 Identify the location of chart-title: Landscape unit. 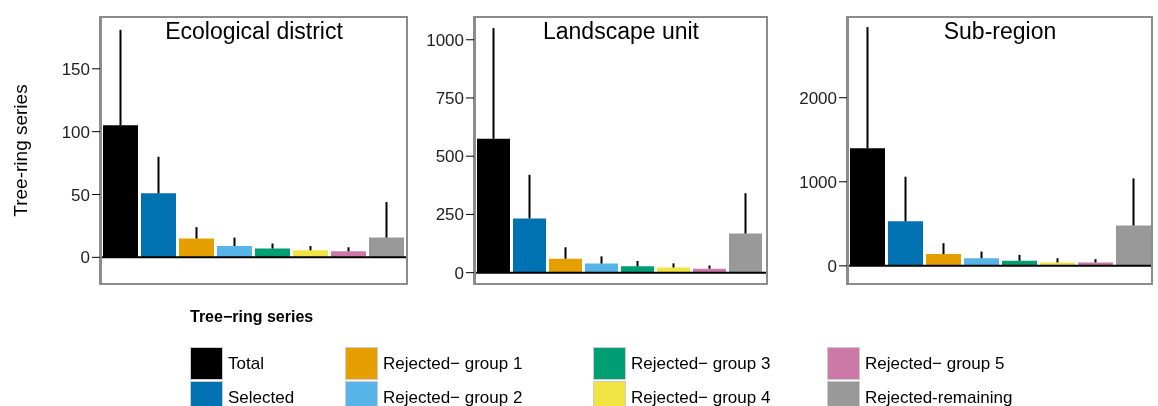
(621, 31).